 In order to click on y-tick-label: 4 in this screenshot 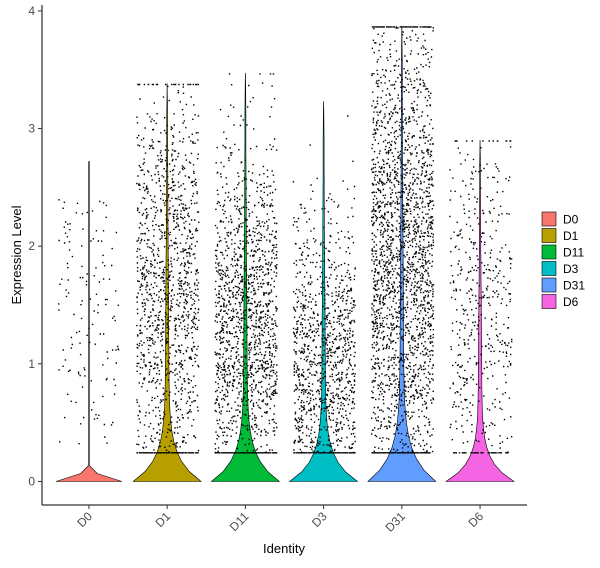, I will do `click(31, 11)`.